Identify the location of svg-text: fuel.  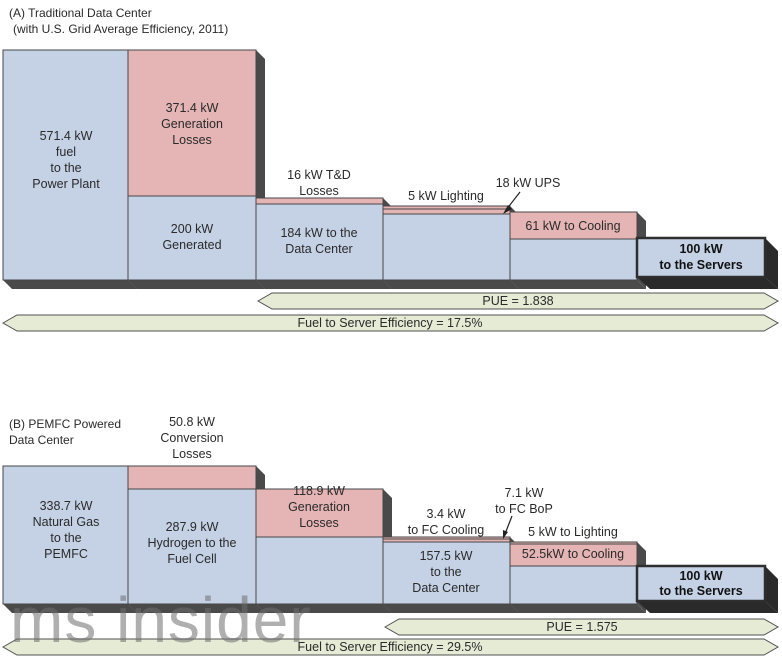
(66, 152).